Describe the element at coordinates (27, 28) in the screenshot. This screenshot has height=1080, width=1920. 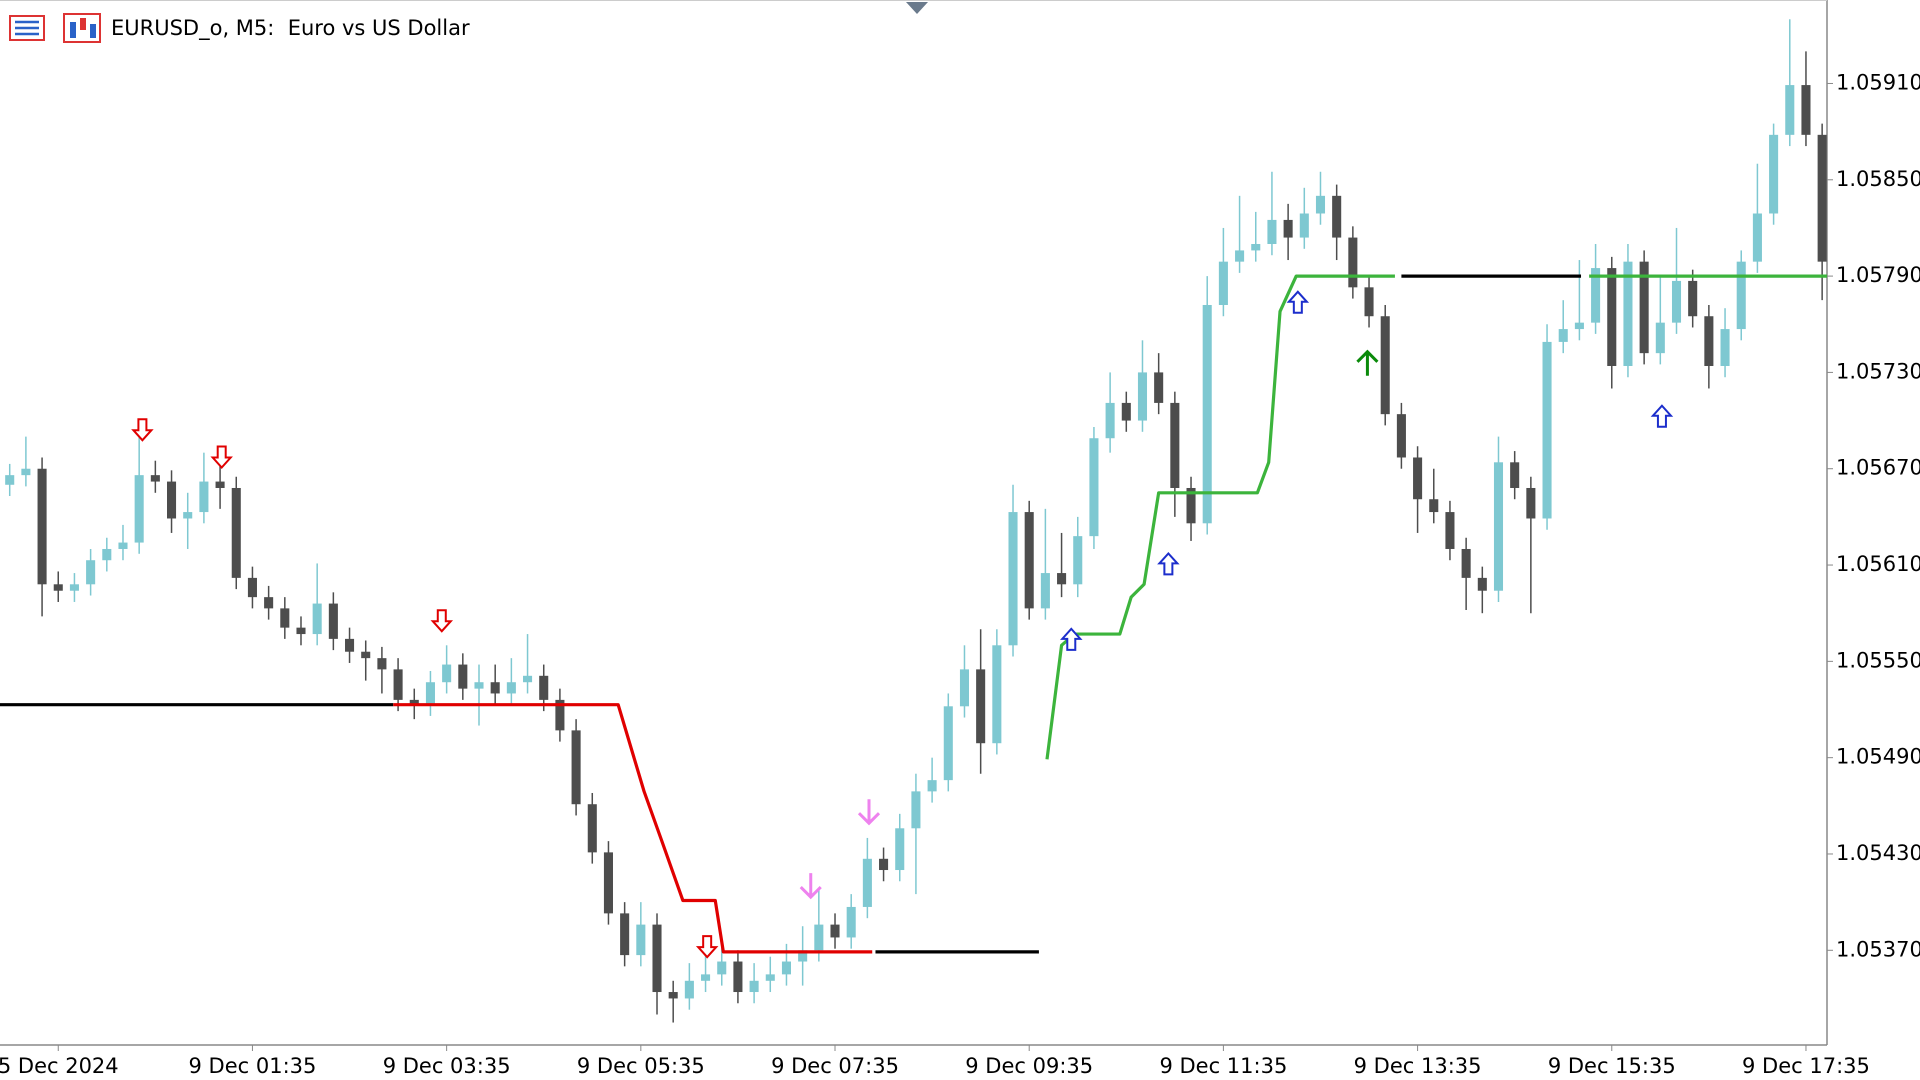
I see `menu-icon` at that location.